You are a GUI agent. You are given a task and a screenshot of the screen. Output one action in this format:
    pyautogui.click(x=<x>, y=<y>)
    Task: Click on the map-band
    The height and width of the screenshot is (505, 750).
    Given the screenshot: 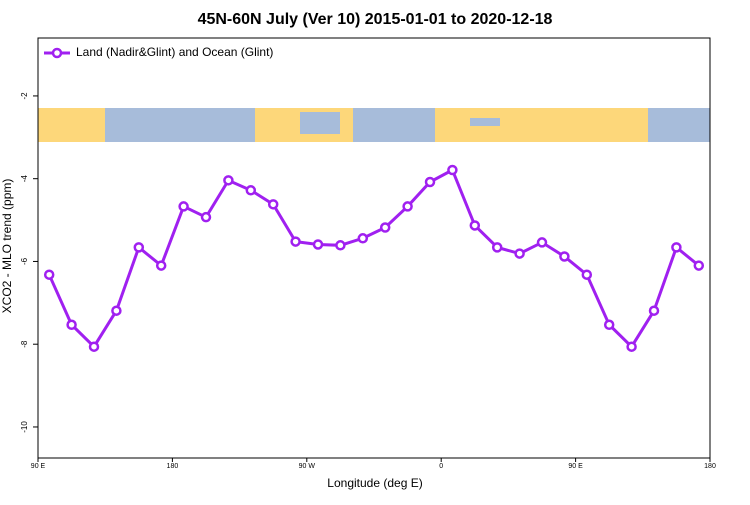 What is the action you would take?
    pyautogui.click(x=374, y=125)
    